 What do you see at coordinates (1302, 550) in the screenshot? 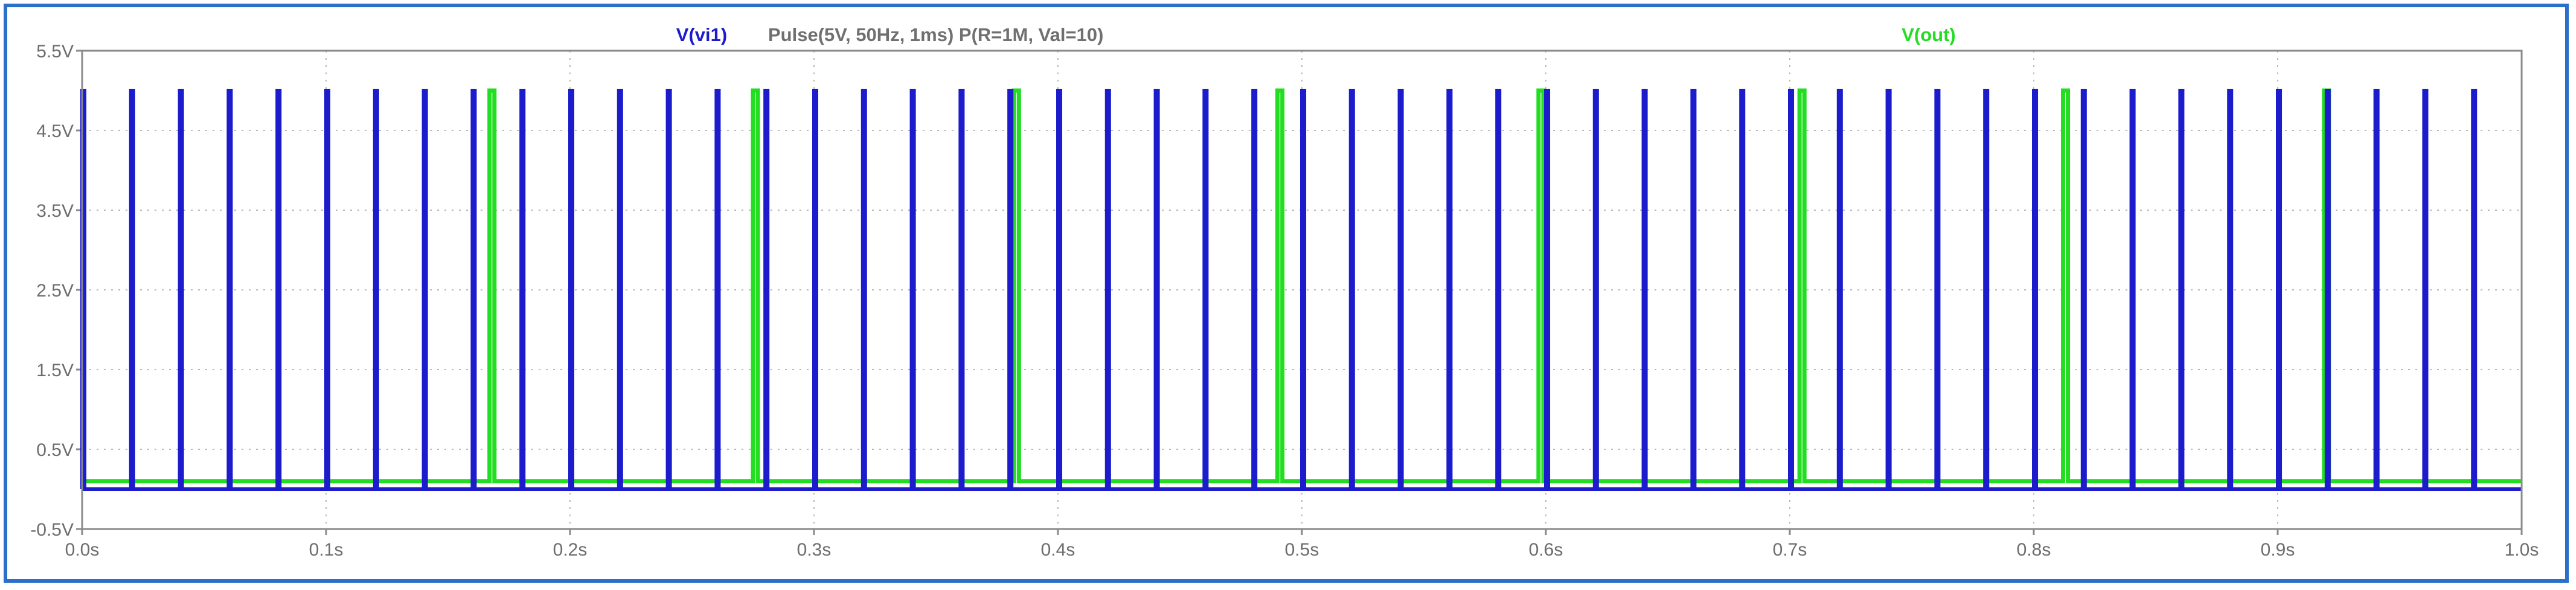
I see `x-tick-label: 0.5s` at bounding box center [1302, 550].